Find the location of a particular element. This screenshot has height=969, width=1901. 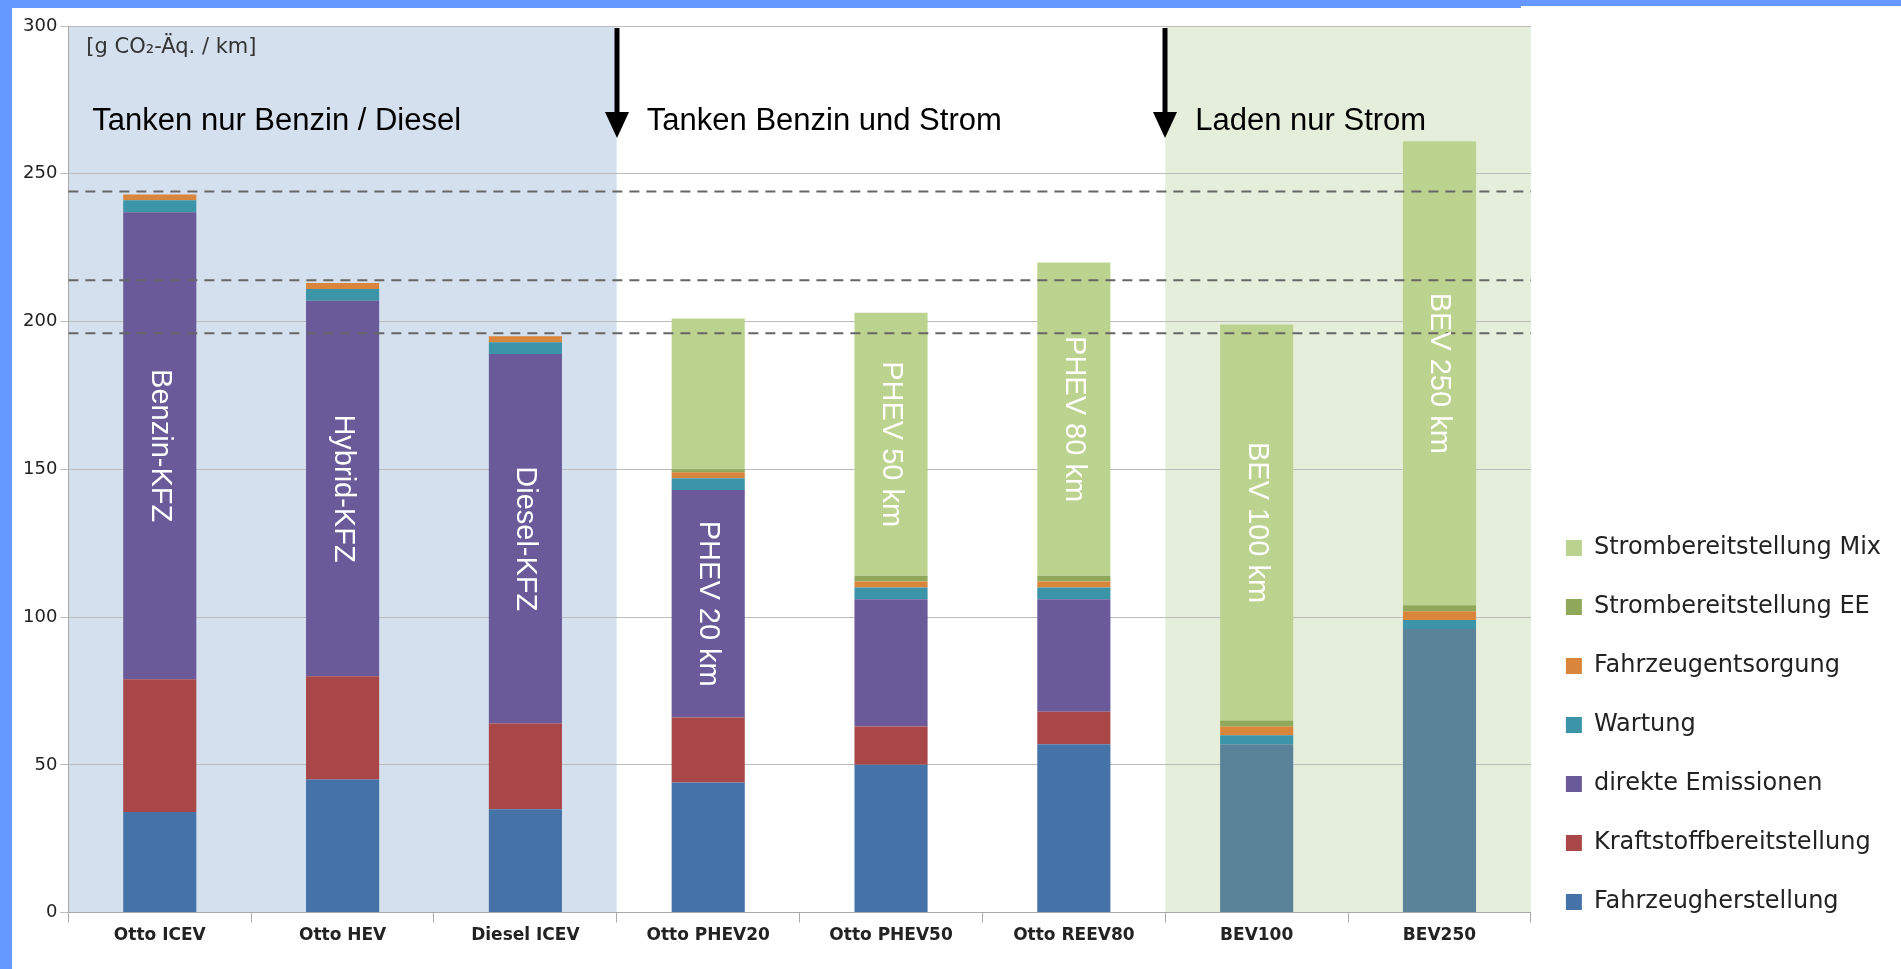

annotation: Hybrid-KFZ is located at coordinates (344, 488).